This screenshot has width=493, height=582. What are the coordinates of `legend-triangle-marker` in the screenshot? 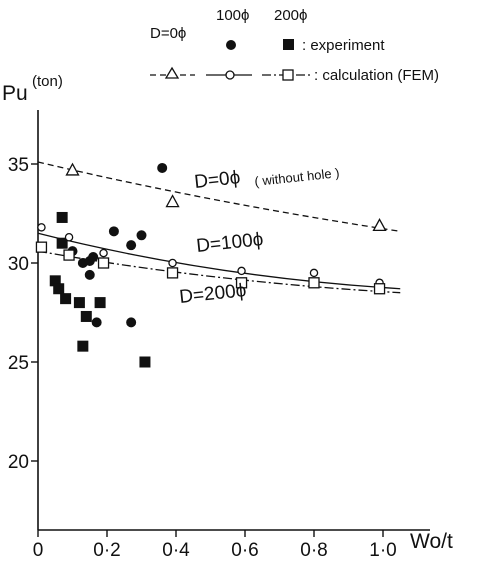 It's located at (172, 72).